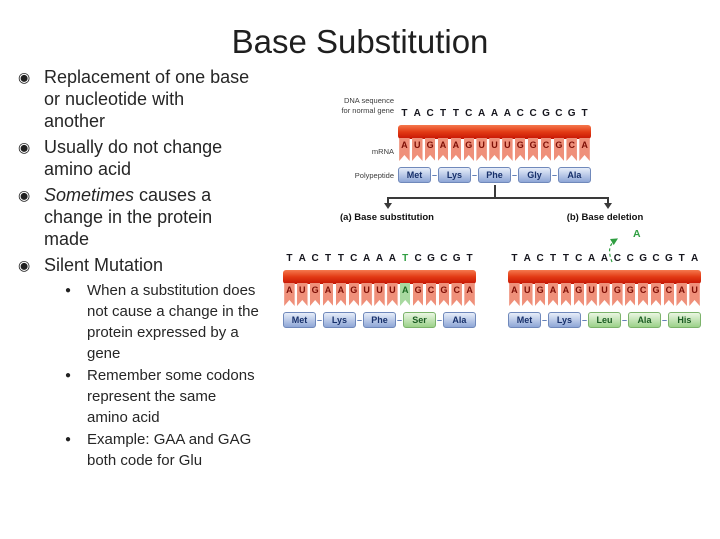 Image resolution: width=720 pixels, height=539 pixels. I want to click on amino-acid-box: Phe, so click(379, 319).